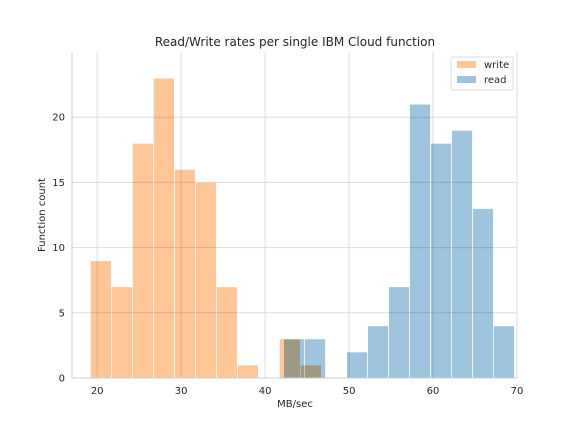 The width and height of the screenshot is (576, 432). Describe the element at coordinates (62, 313) in the screenshot. I see `y-tick-label: 5` at that location.